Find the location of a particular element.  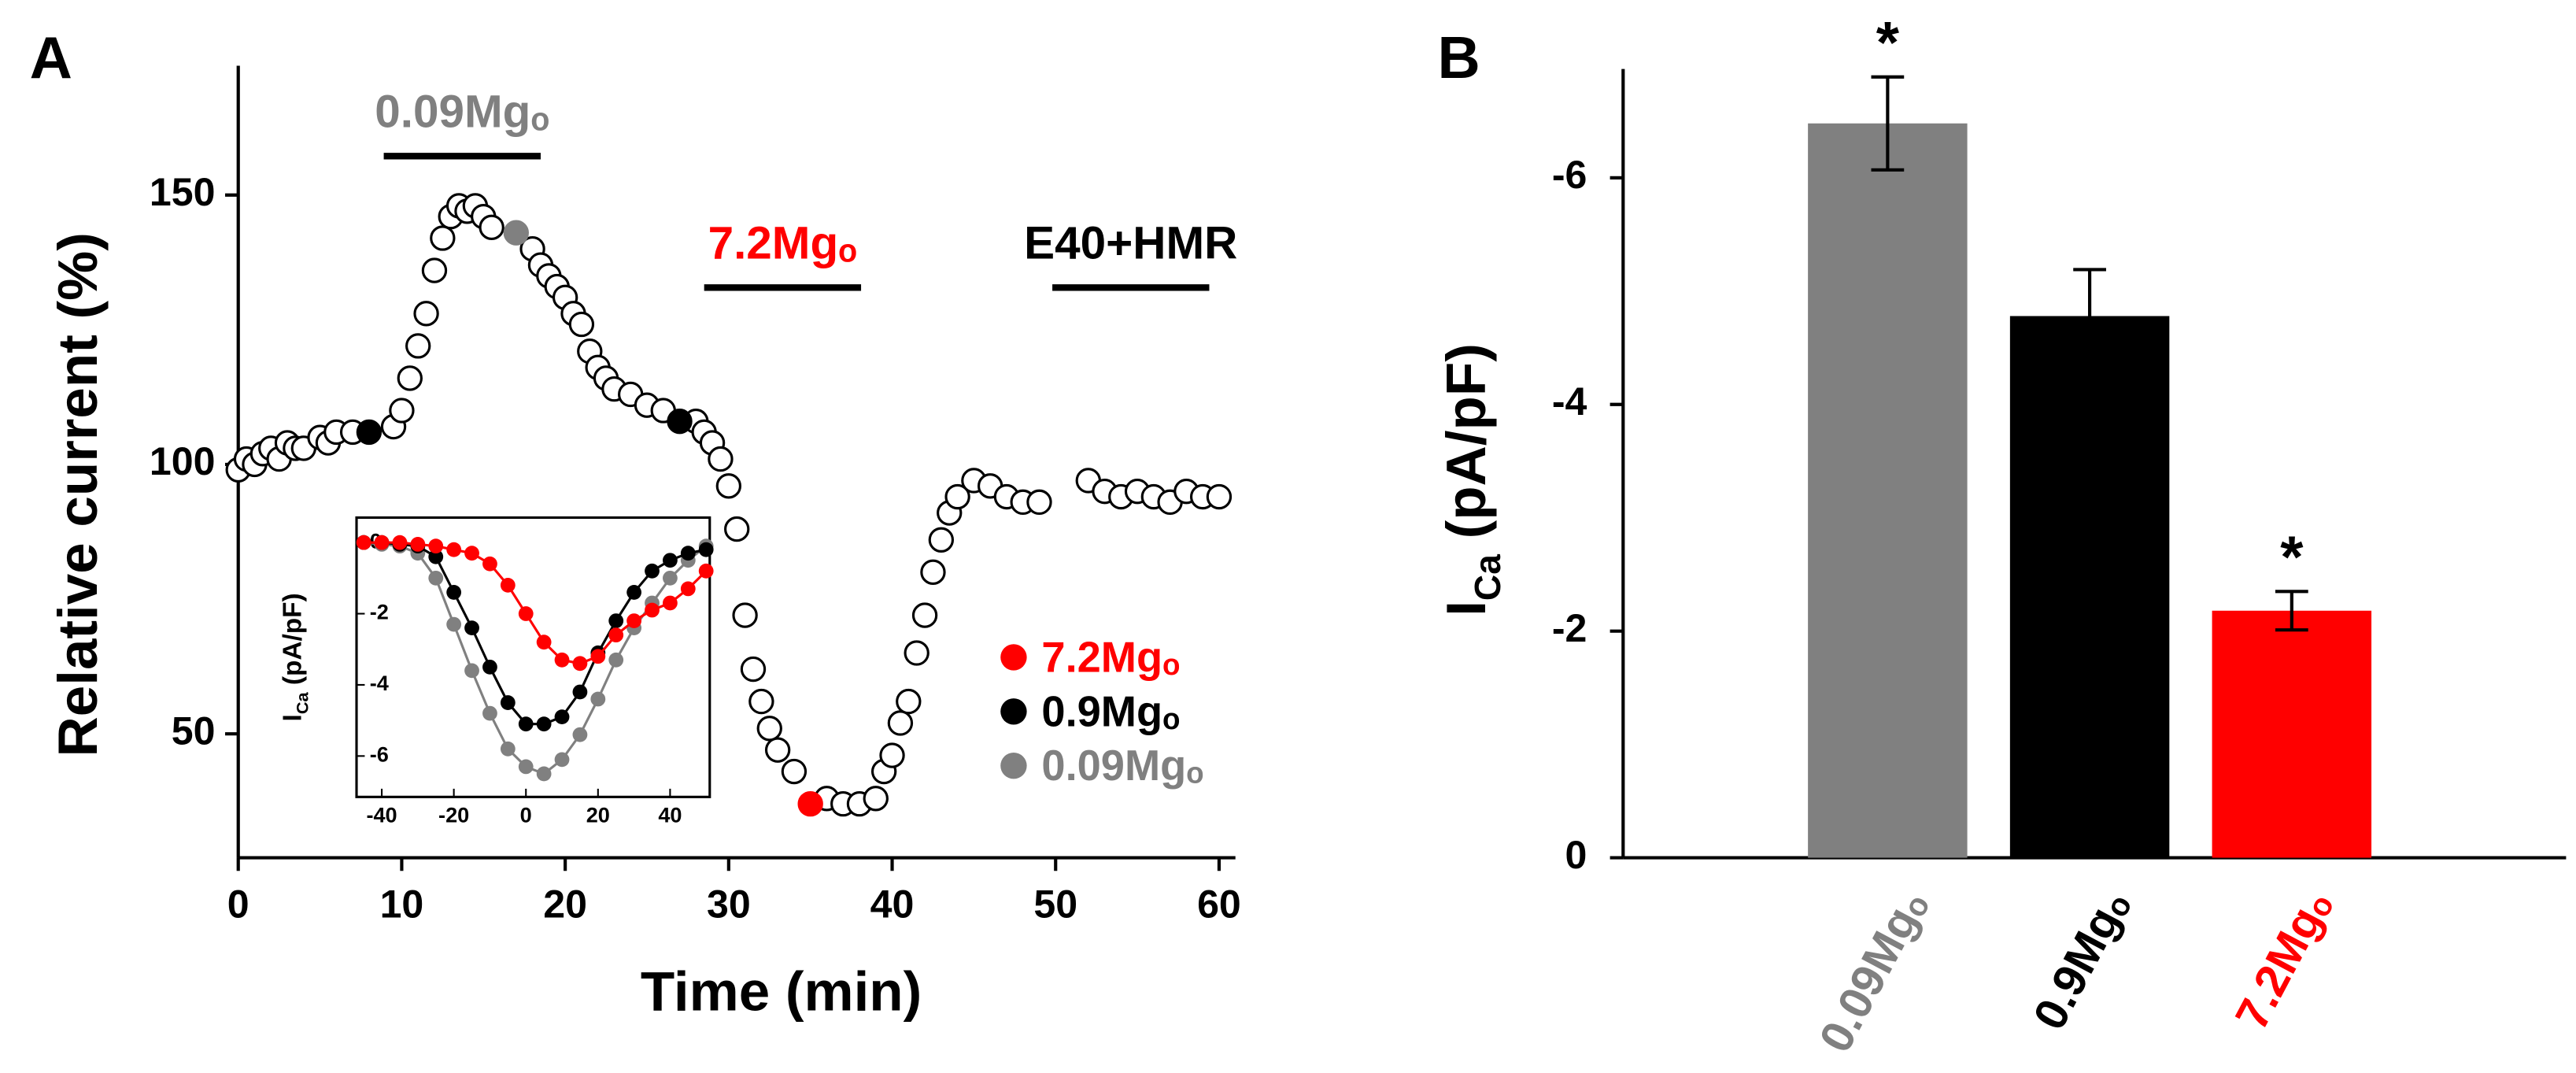

x-tick-label: 7.2Mgₒ is located at coordinates (2283, 960).